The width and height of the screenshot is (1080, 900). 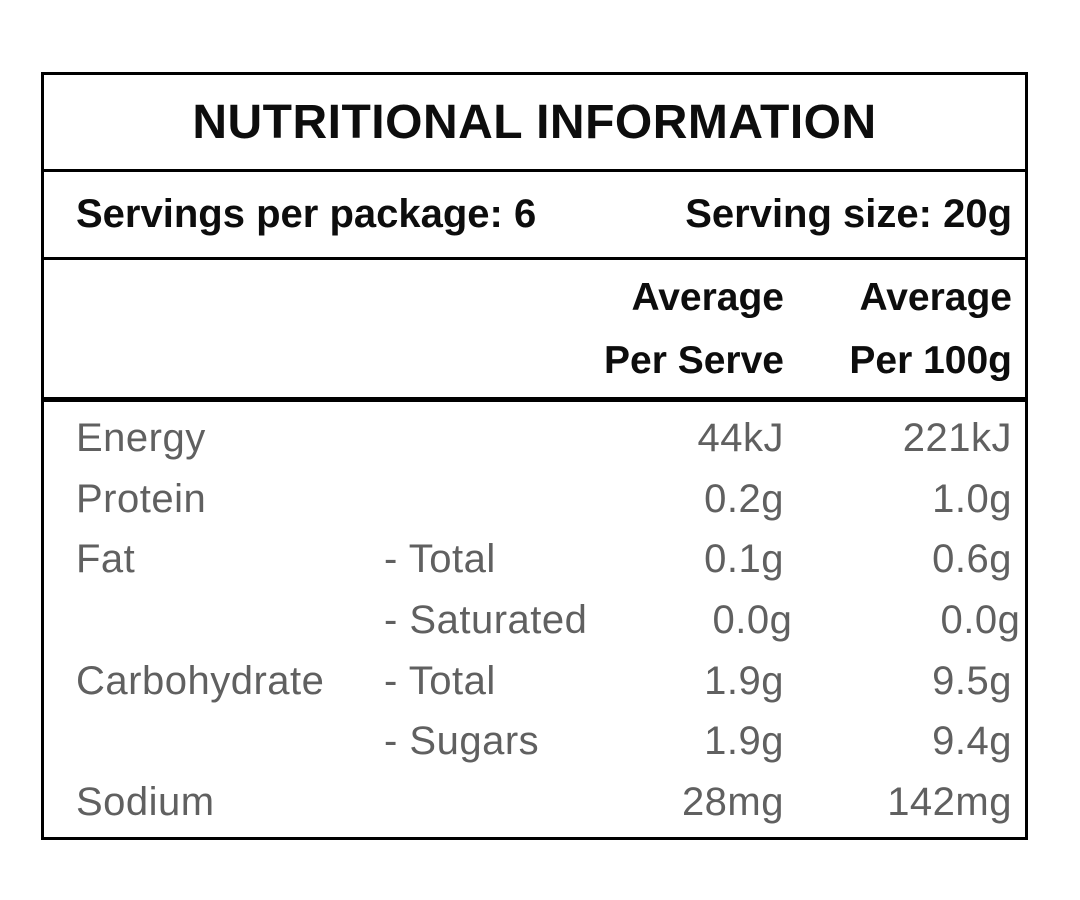 What do you see at coordinates (462, 741) in the screenshot?
I see `nutrient-sublabel-cell: - Sugars` at bounding box center [462, 741].